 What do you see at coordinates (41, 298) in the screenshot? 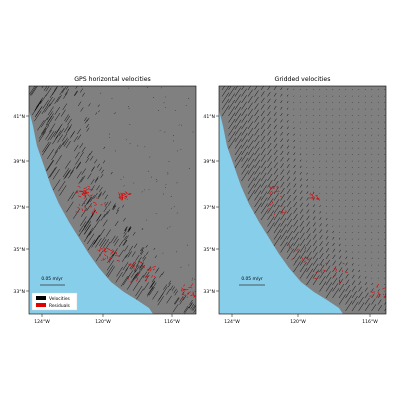
I see `legend-swatch-velocities` at bounding box center [41, 298].